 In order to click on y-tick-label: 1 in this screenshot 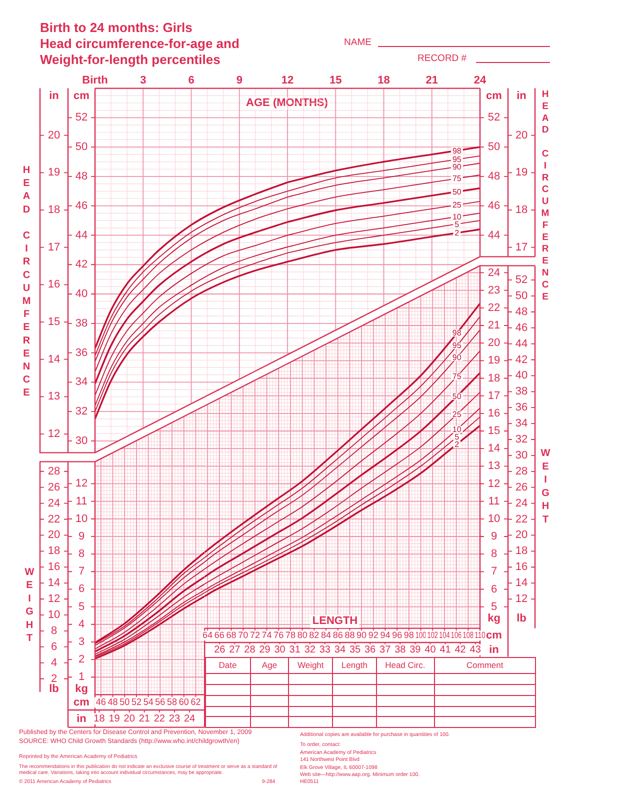, I will do `click(81, 677)`.